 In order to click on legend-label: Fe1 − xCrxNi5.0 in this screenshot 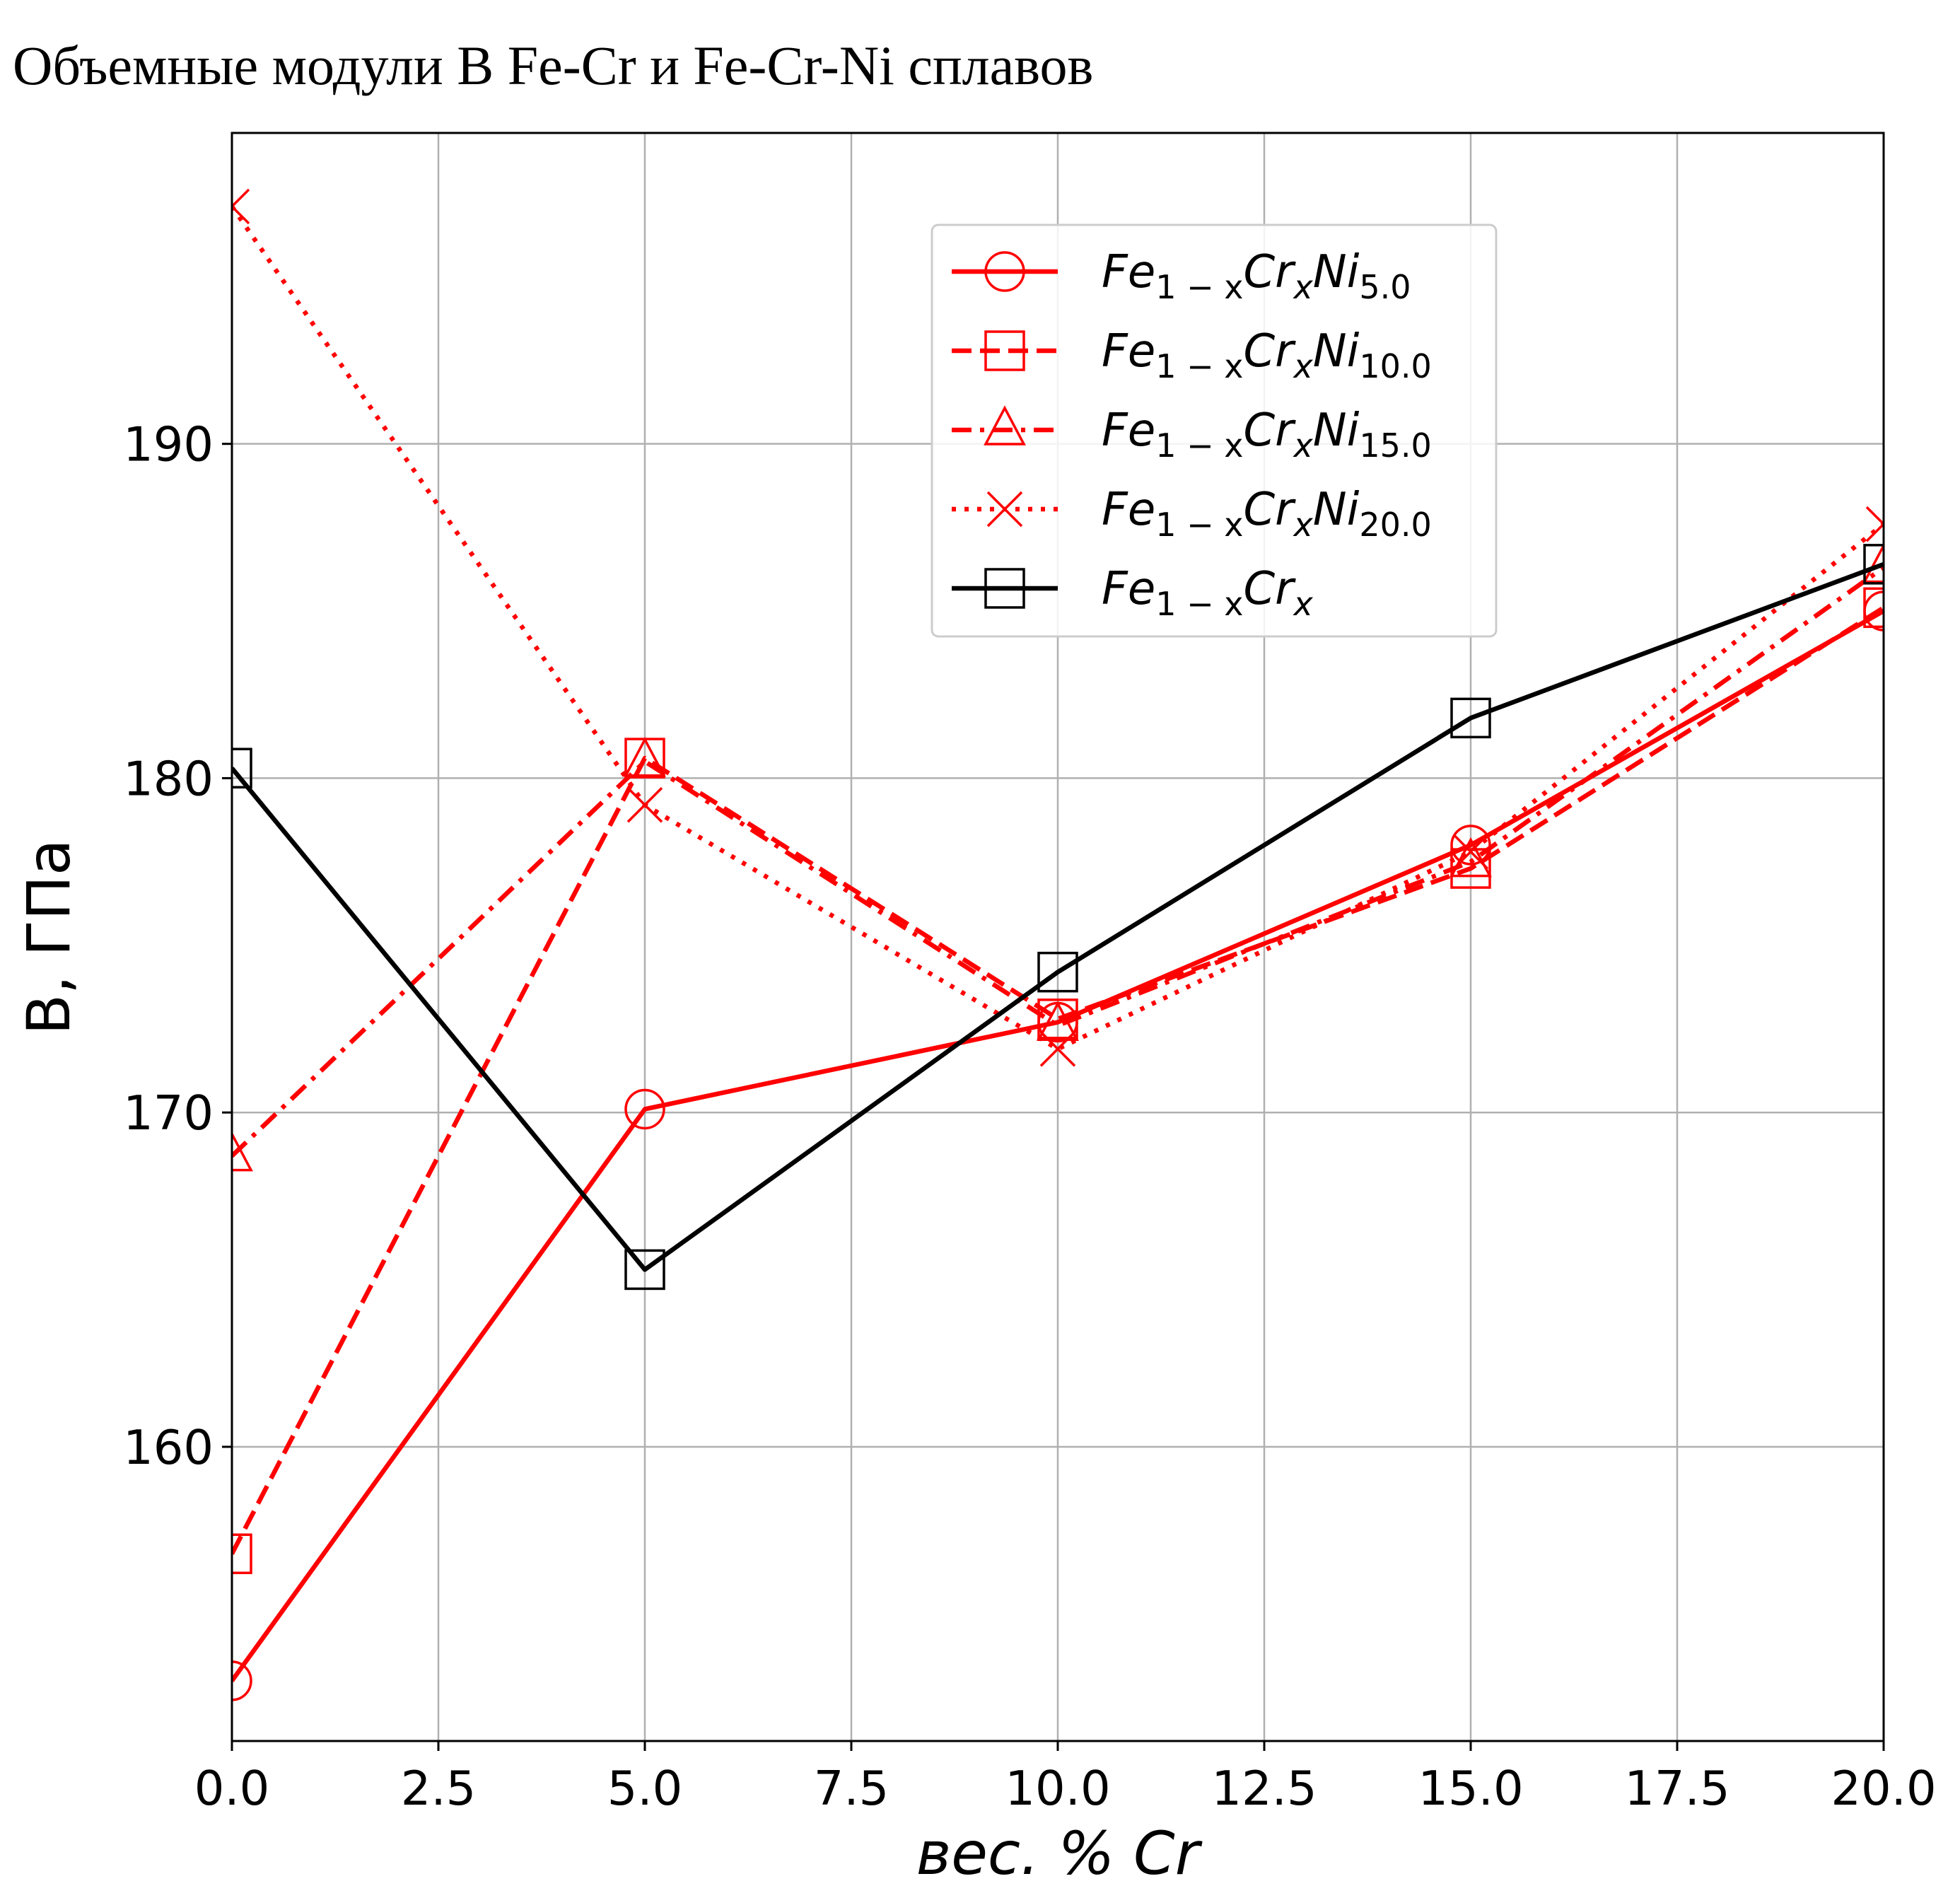, I will do `click(1257, 276)`.